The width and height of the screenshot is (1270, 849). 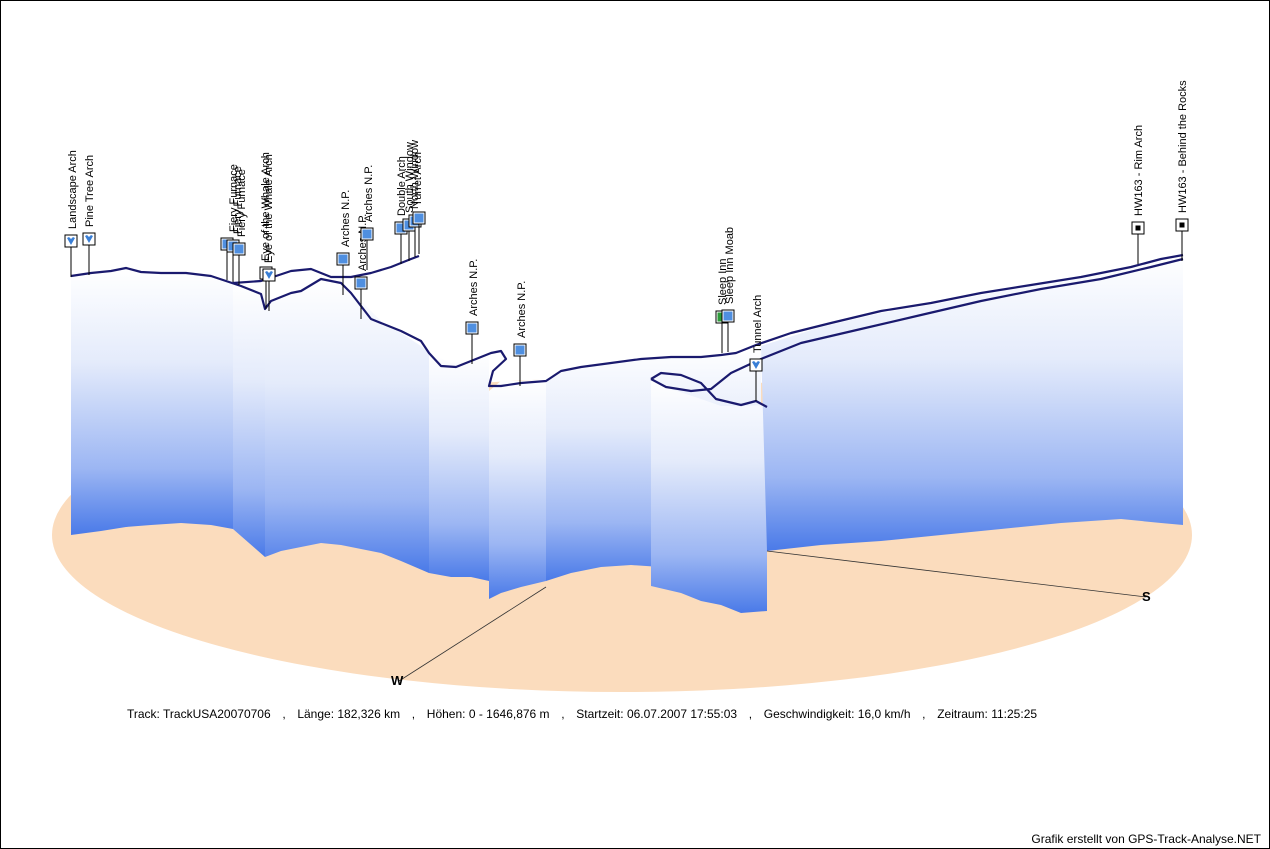 I want to click on waypoint-label: HW163 - Rim Arch, so click(x=1139, y=170).